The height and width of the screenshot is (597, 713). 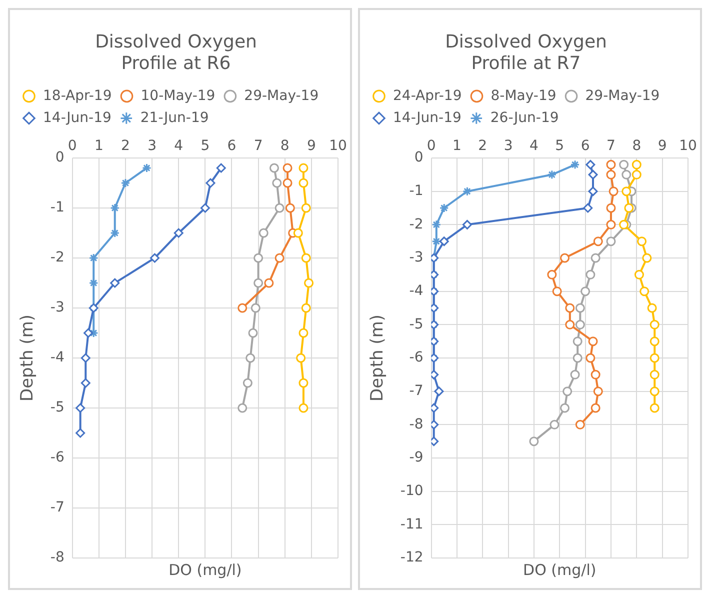 What do you see at coordinates (412, 558) in the screenshot?
I see `y-tick-label: -12` at bounding box center [412, 558].